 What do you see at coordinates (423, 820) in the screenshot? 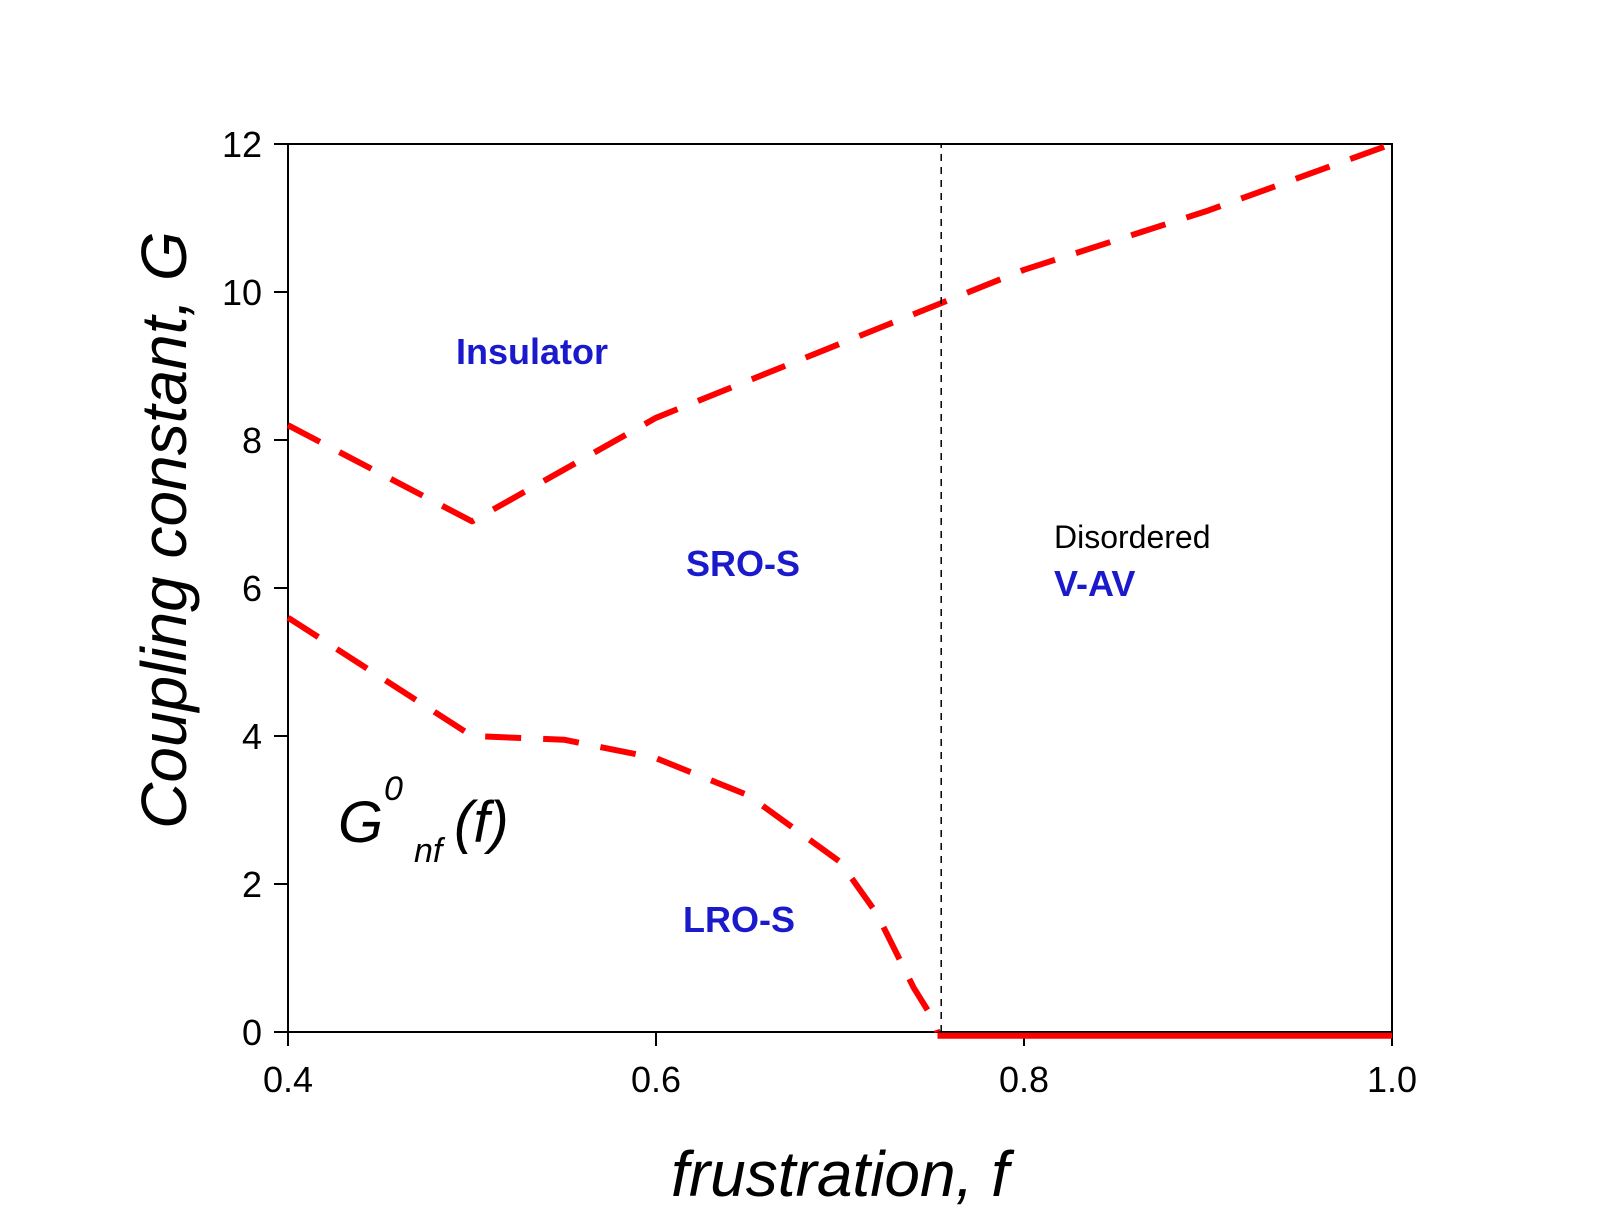
I see `formula-label: G 0 nf (f)` at bounding box center [423, 820].